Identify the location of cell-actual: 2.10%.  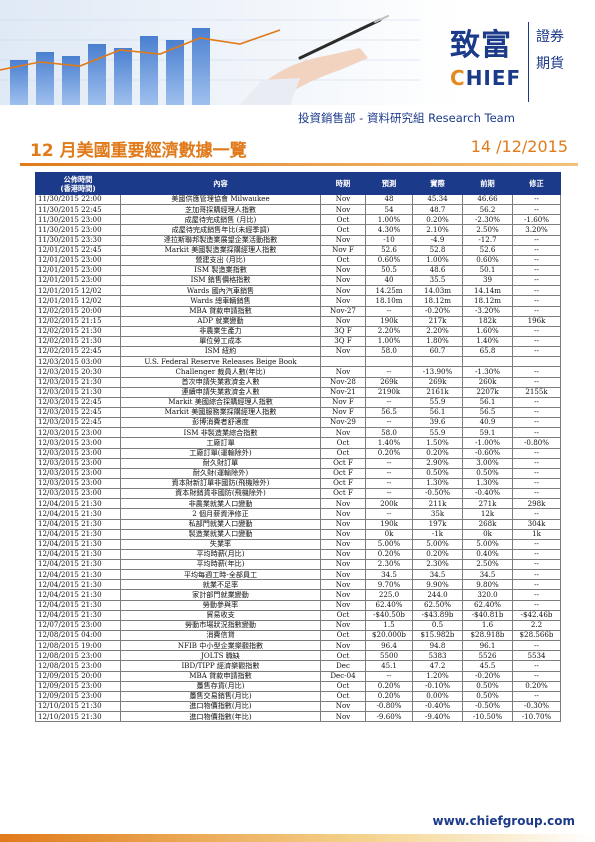
(437, 230).